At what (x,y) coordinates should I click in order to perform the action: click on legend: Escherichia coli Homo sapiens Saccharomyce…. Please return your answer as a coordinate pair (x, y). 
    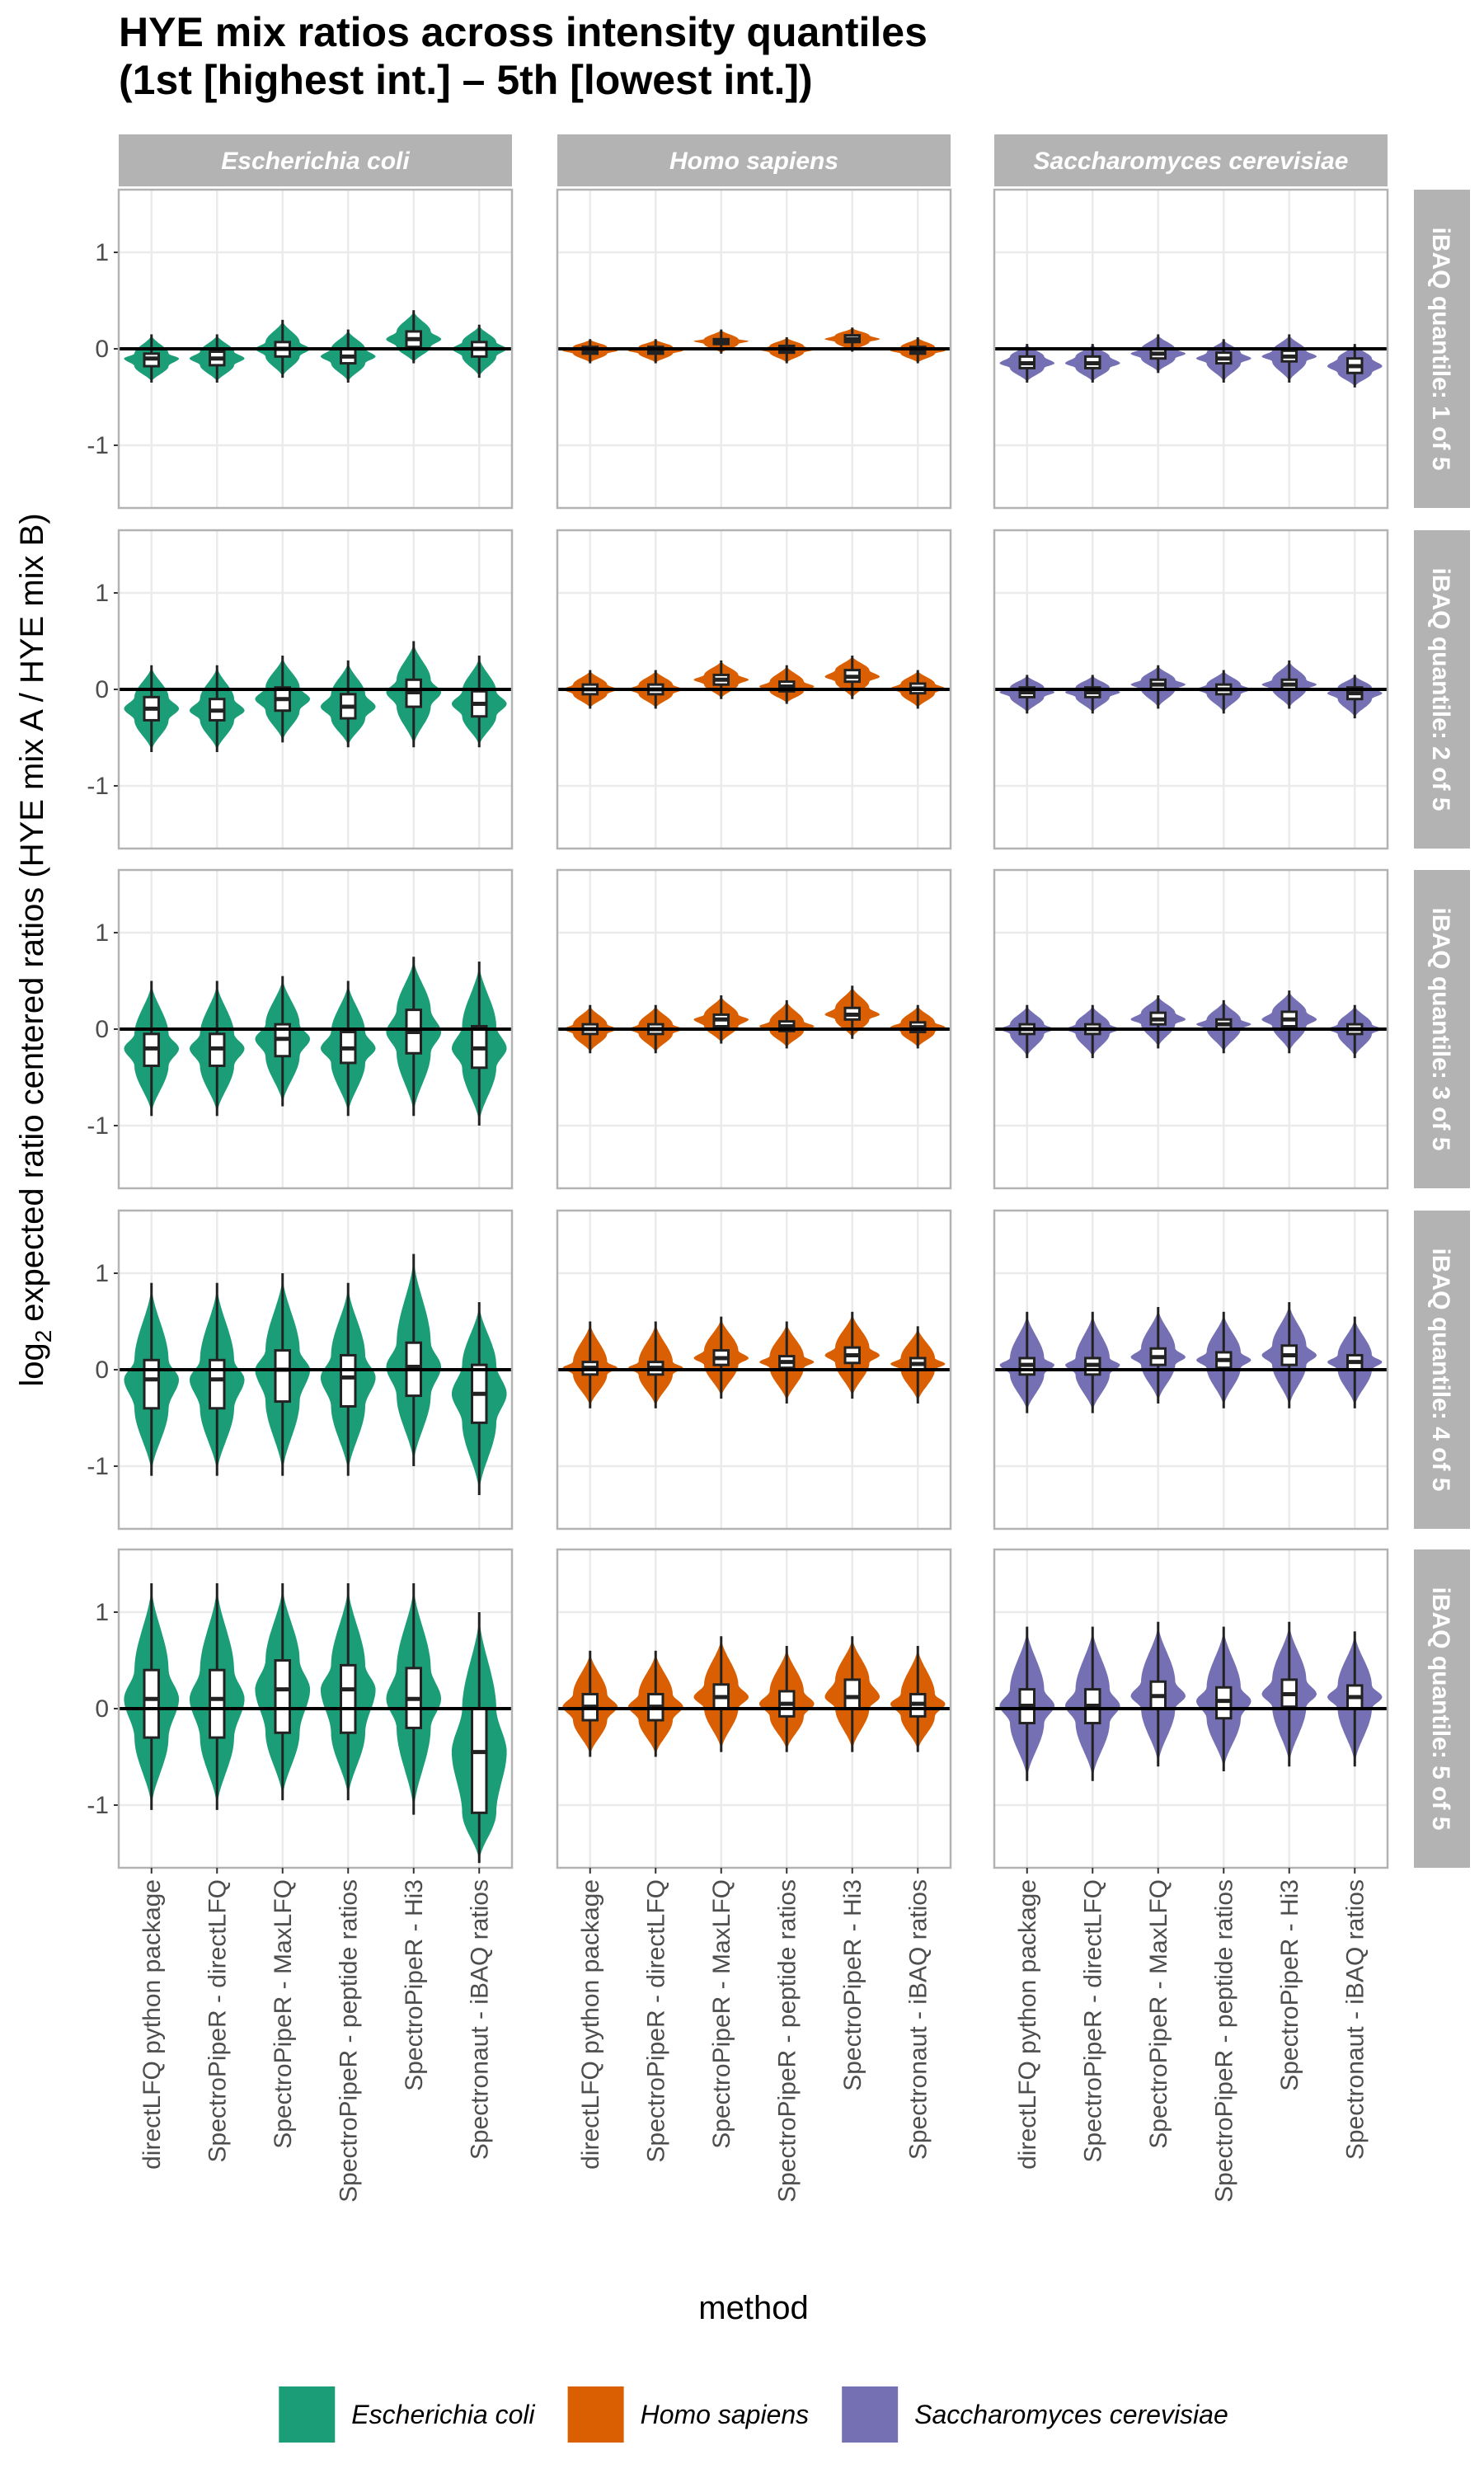
    Looking at the image, I should click on (753, 2414).